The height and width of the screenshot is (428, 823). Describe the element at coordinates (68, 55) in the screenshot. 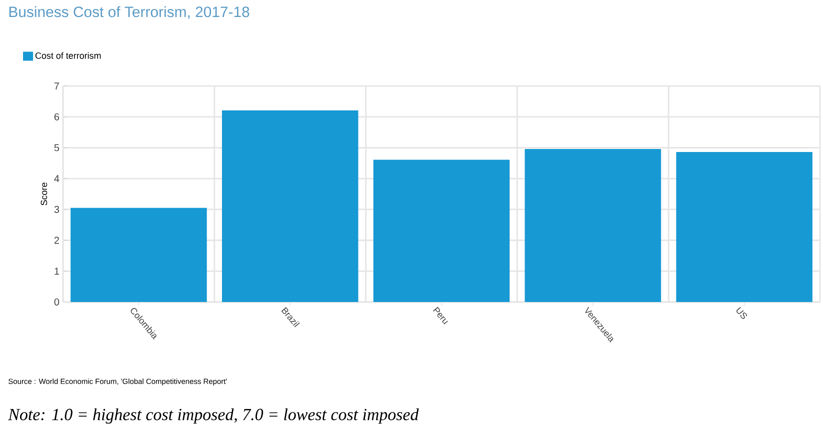

I see `legend-label: Cost of terrorism` at that location.